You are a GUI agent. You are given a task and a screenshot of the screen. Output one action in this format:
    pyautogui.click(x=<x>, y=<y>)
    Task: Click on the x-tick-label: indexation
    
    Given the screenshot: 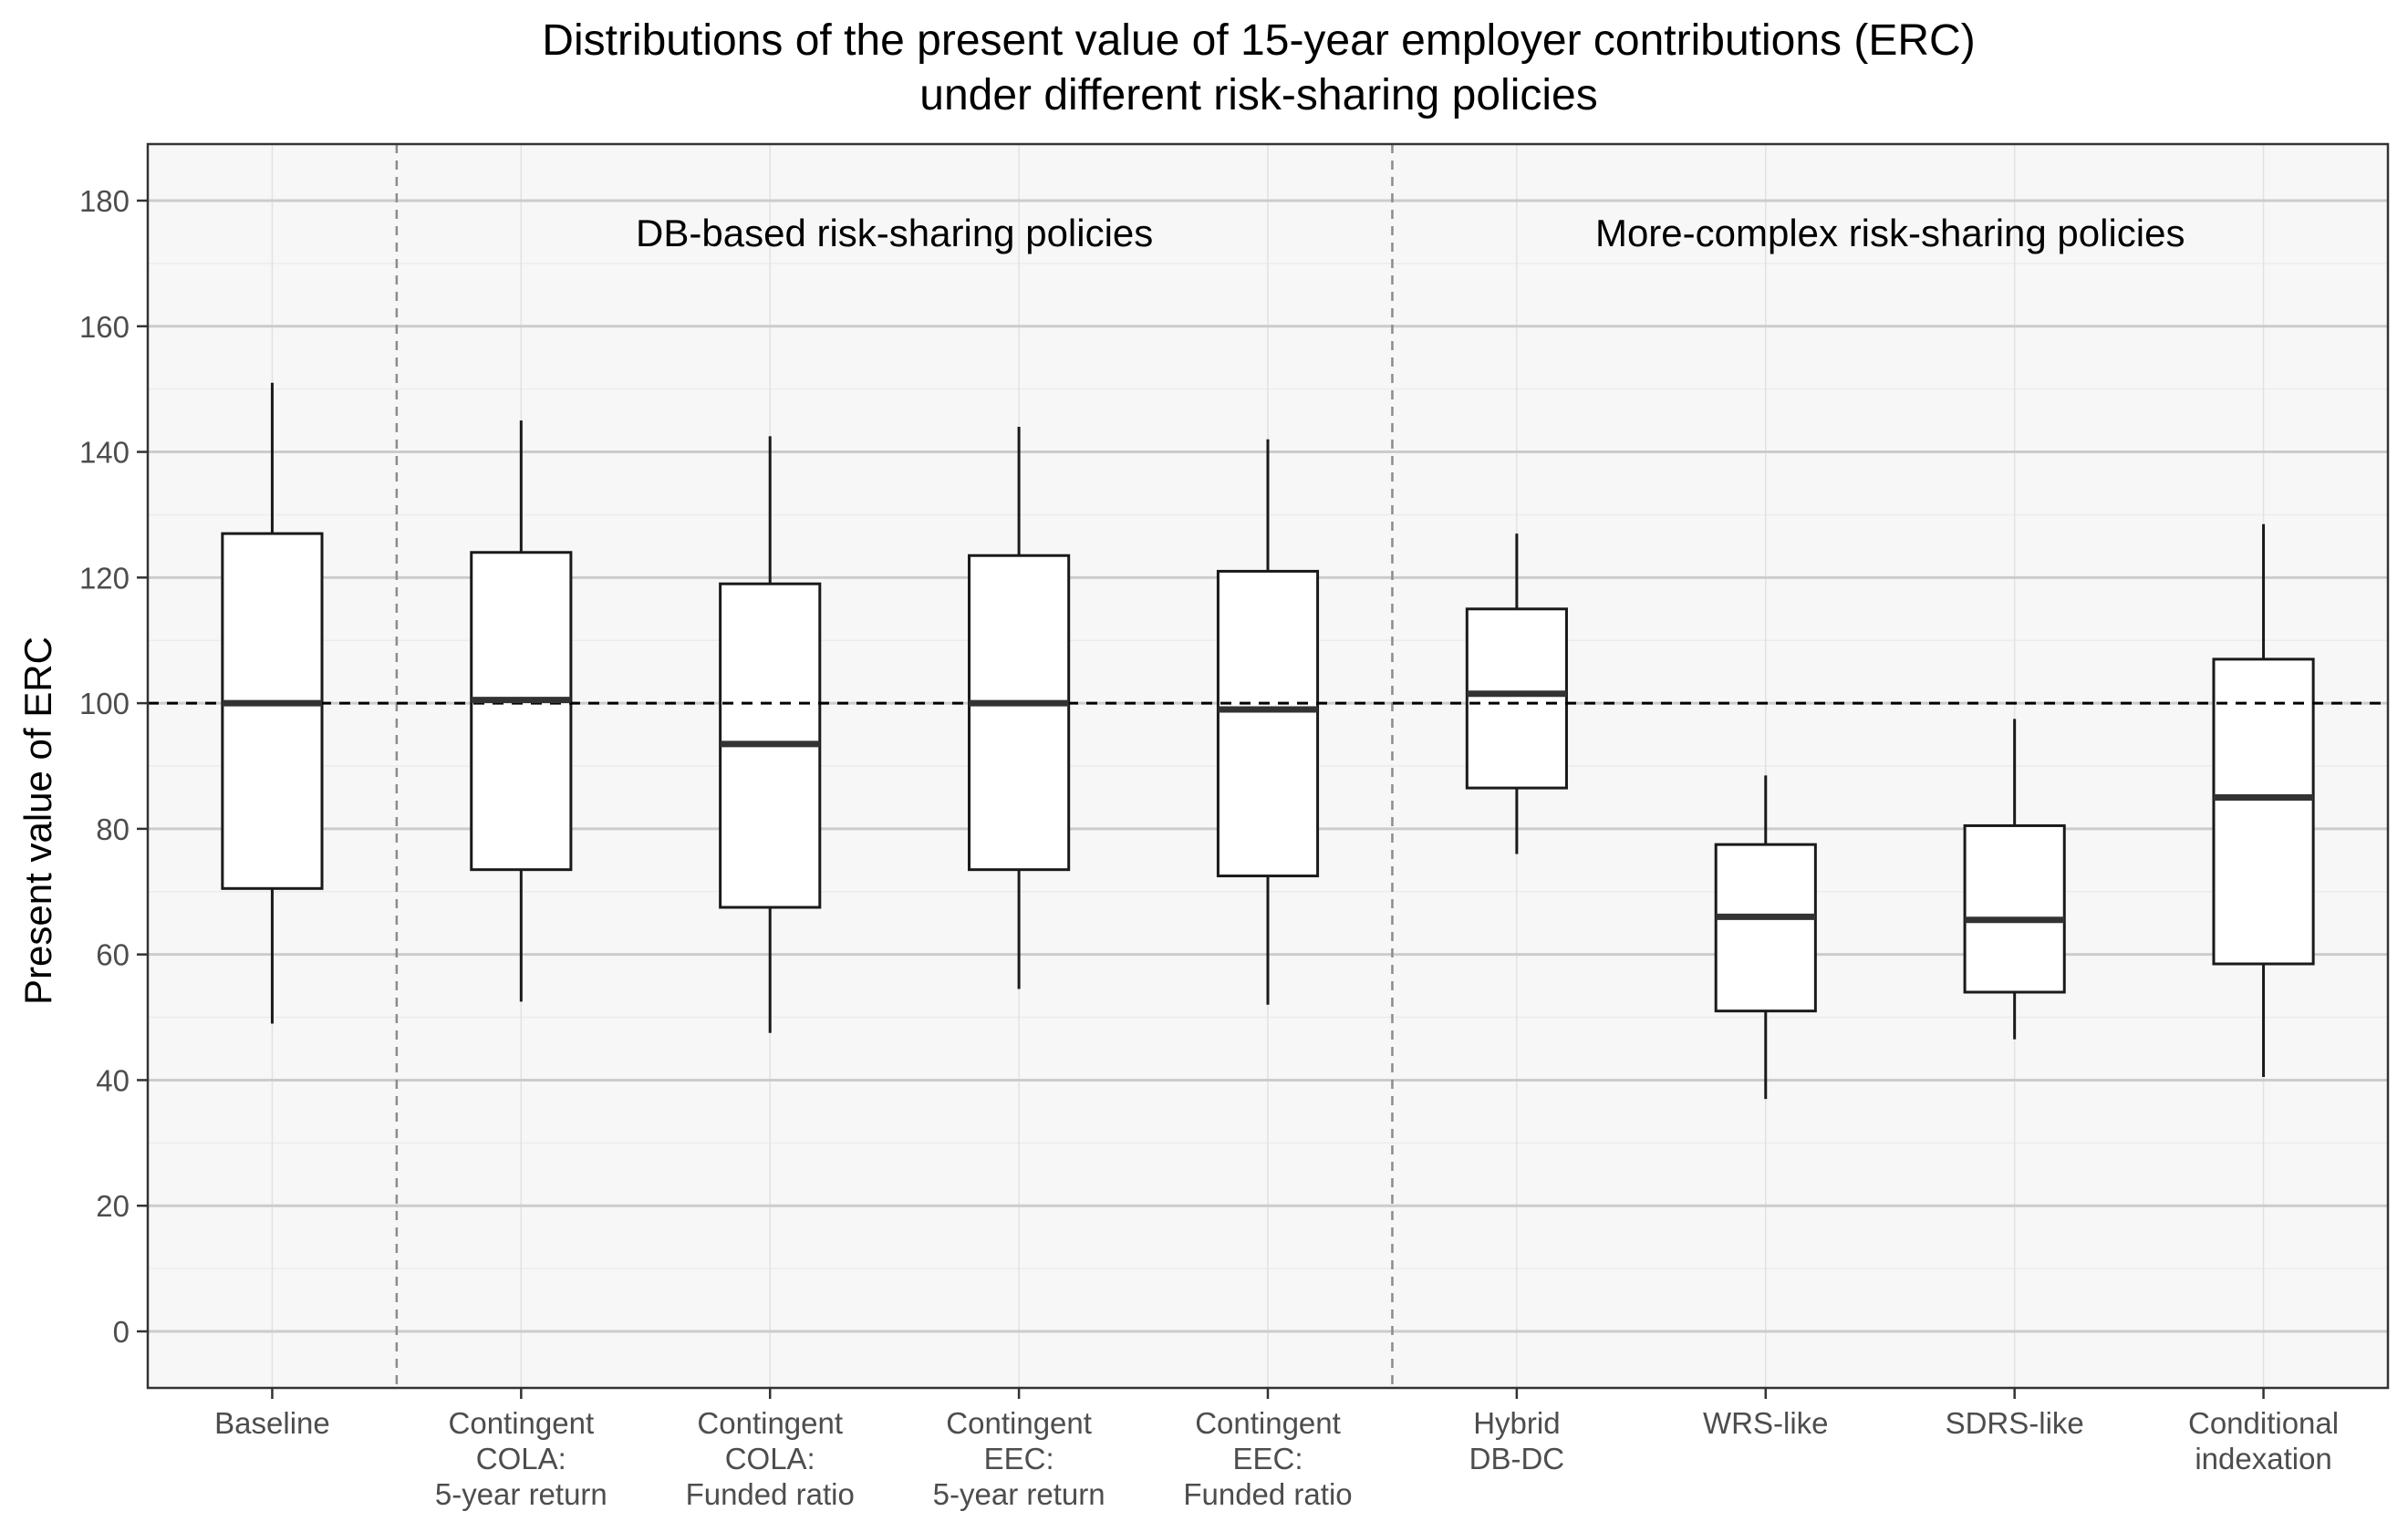 What is the action you would take?
    pyautogui.click(x=2263, y=1458)
    